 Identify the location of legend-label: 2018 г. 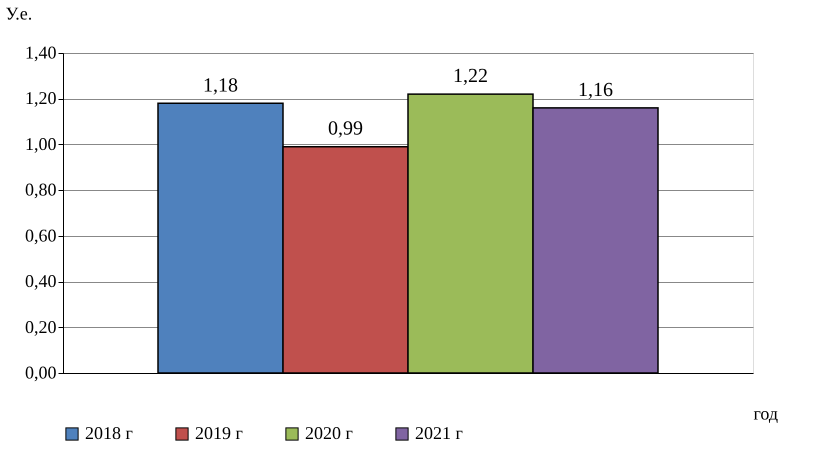
(109, 433).